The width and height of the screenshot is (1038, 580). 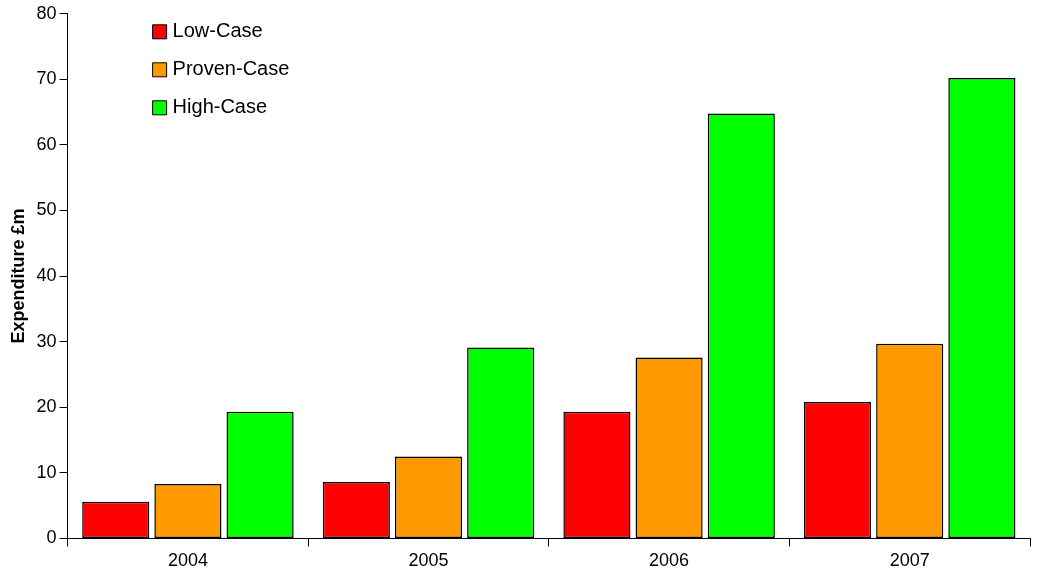 What do you see at coordinates (428, 560) in the screenshot?
I see `x-tick-label: 2005` at bounding box center [428, 560].